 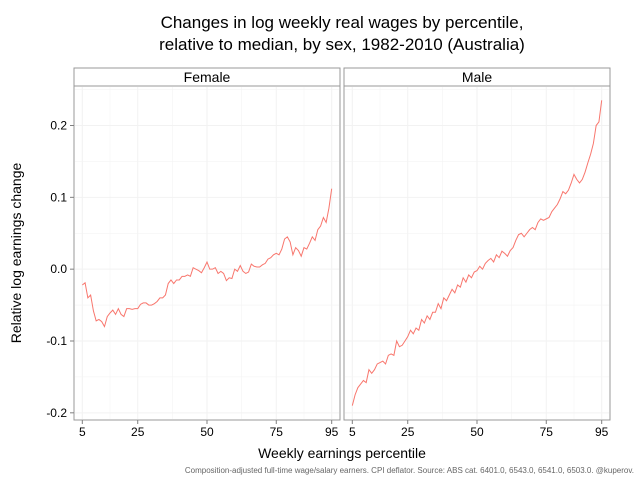 I want to click on y-tick-label: -0.2, so click(x=56, y=413).